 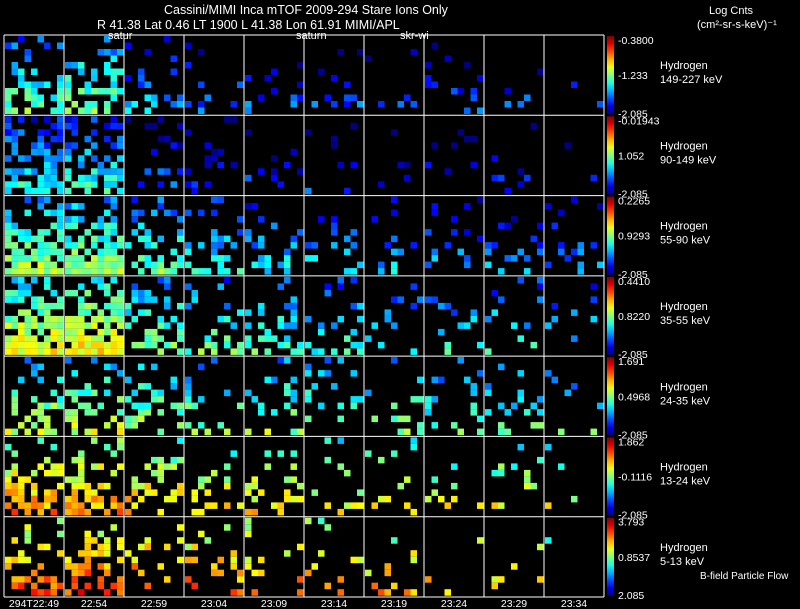 I want to click on time-tick-label: 23:14, so click(x=334, y=603).